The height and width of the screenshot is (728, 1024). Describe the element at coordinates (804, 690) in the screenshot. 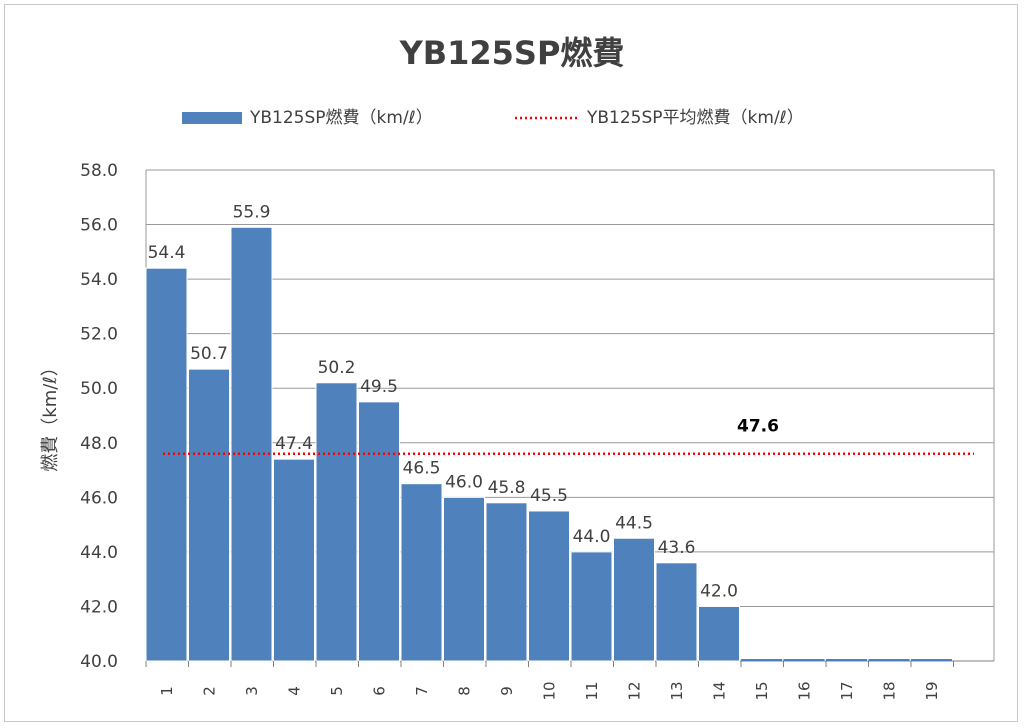

I see `x-tick-label: 16` at that location.